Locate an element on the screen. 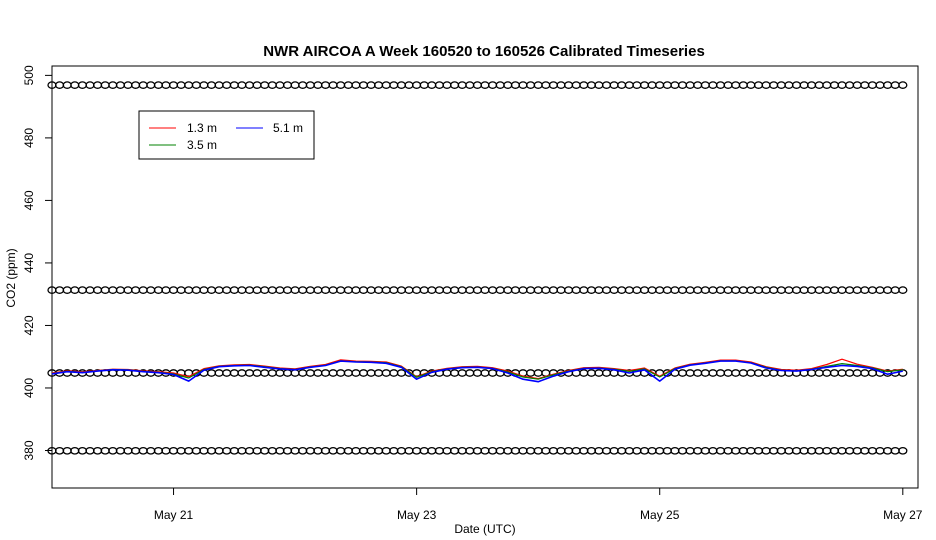 This screenshot has width=936, height=540. x-axis-label: Date (UTC) is located at coordinates (484, 529).